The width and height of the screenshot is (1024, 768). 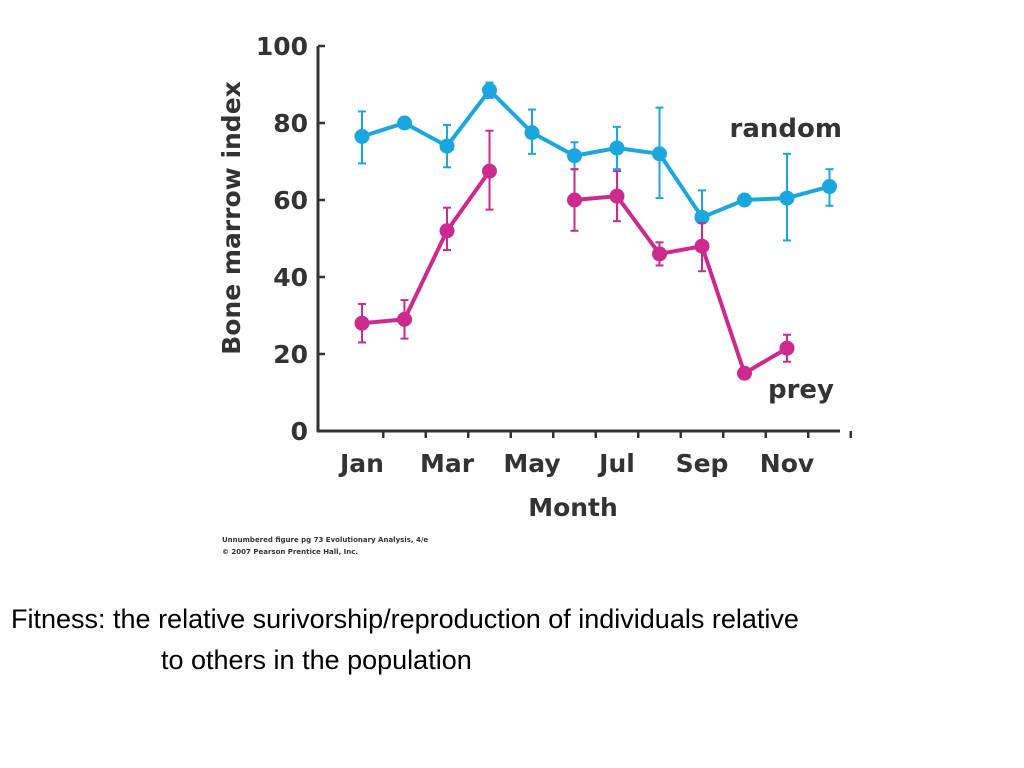 What do you see at coordinates (702, 463) in the screenshot?
I see `x-tick-label-sep: Sep` at bounding box center [702, 463].